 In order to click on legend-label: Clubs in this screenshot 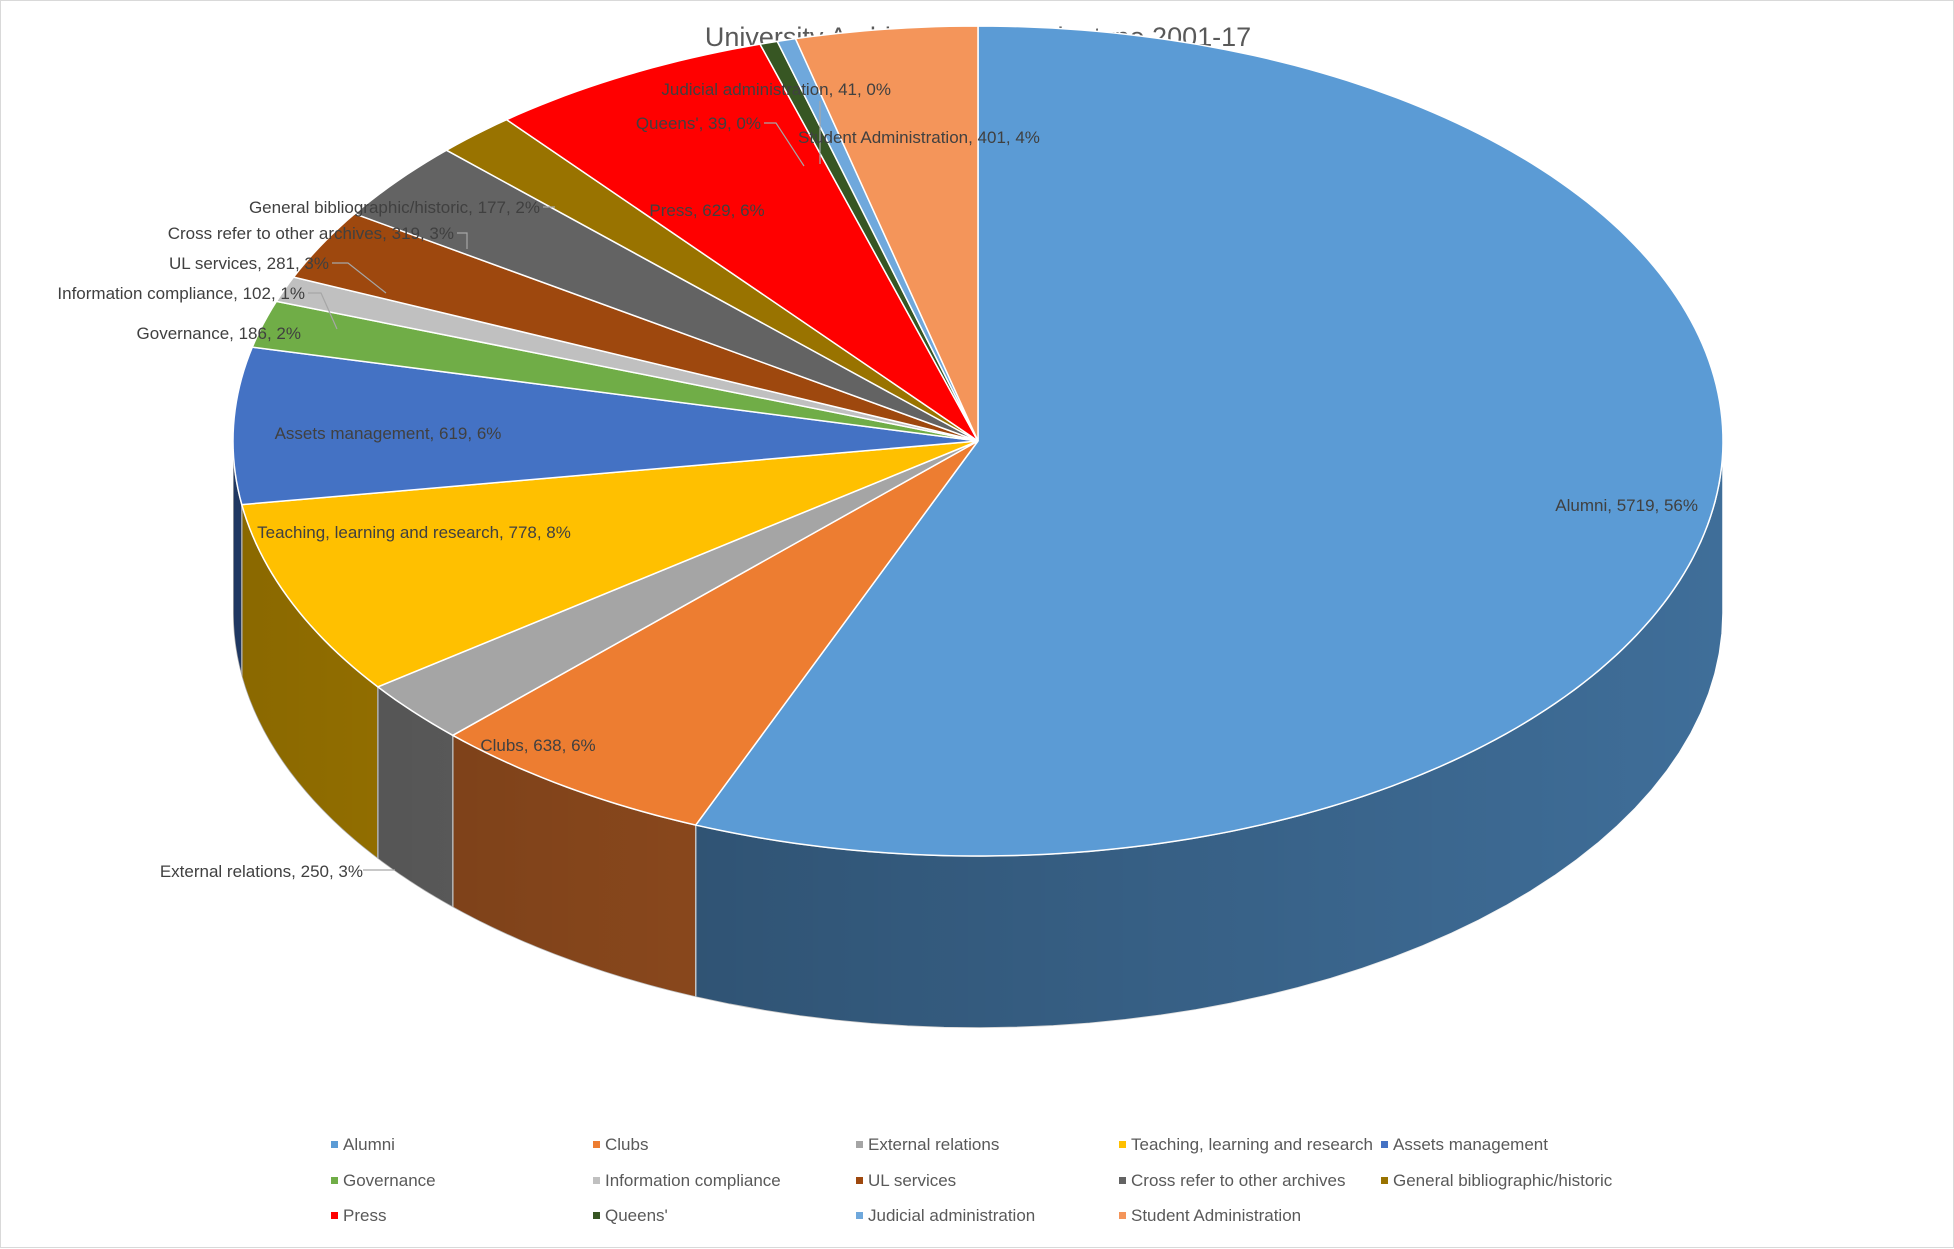, I will do `click(626, 1144)`.